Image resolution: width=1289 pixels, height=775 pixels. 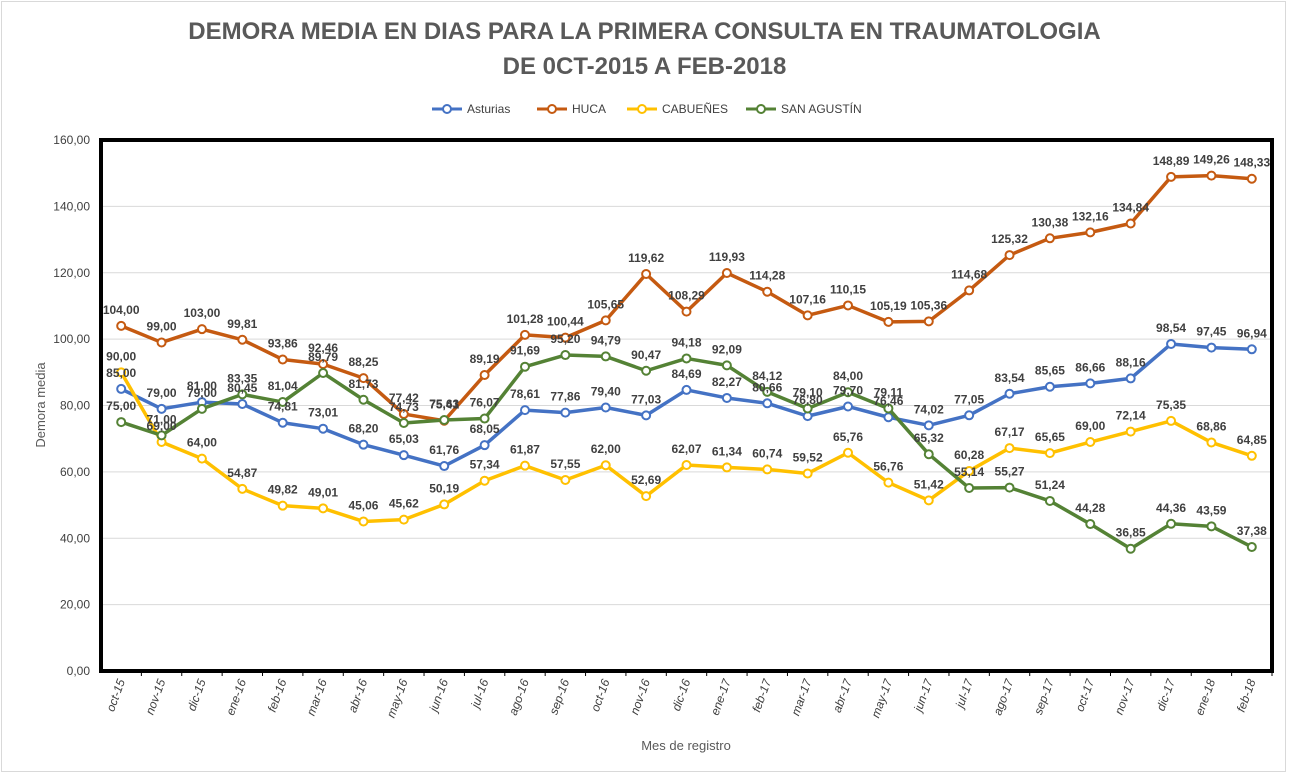 I want to click on x-tick-label: nov-16, so click(x=640, y=697).